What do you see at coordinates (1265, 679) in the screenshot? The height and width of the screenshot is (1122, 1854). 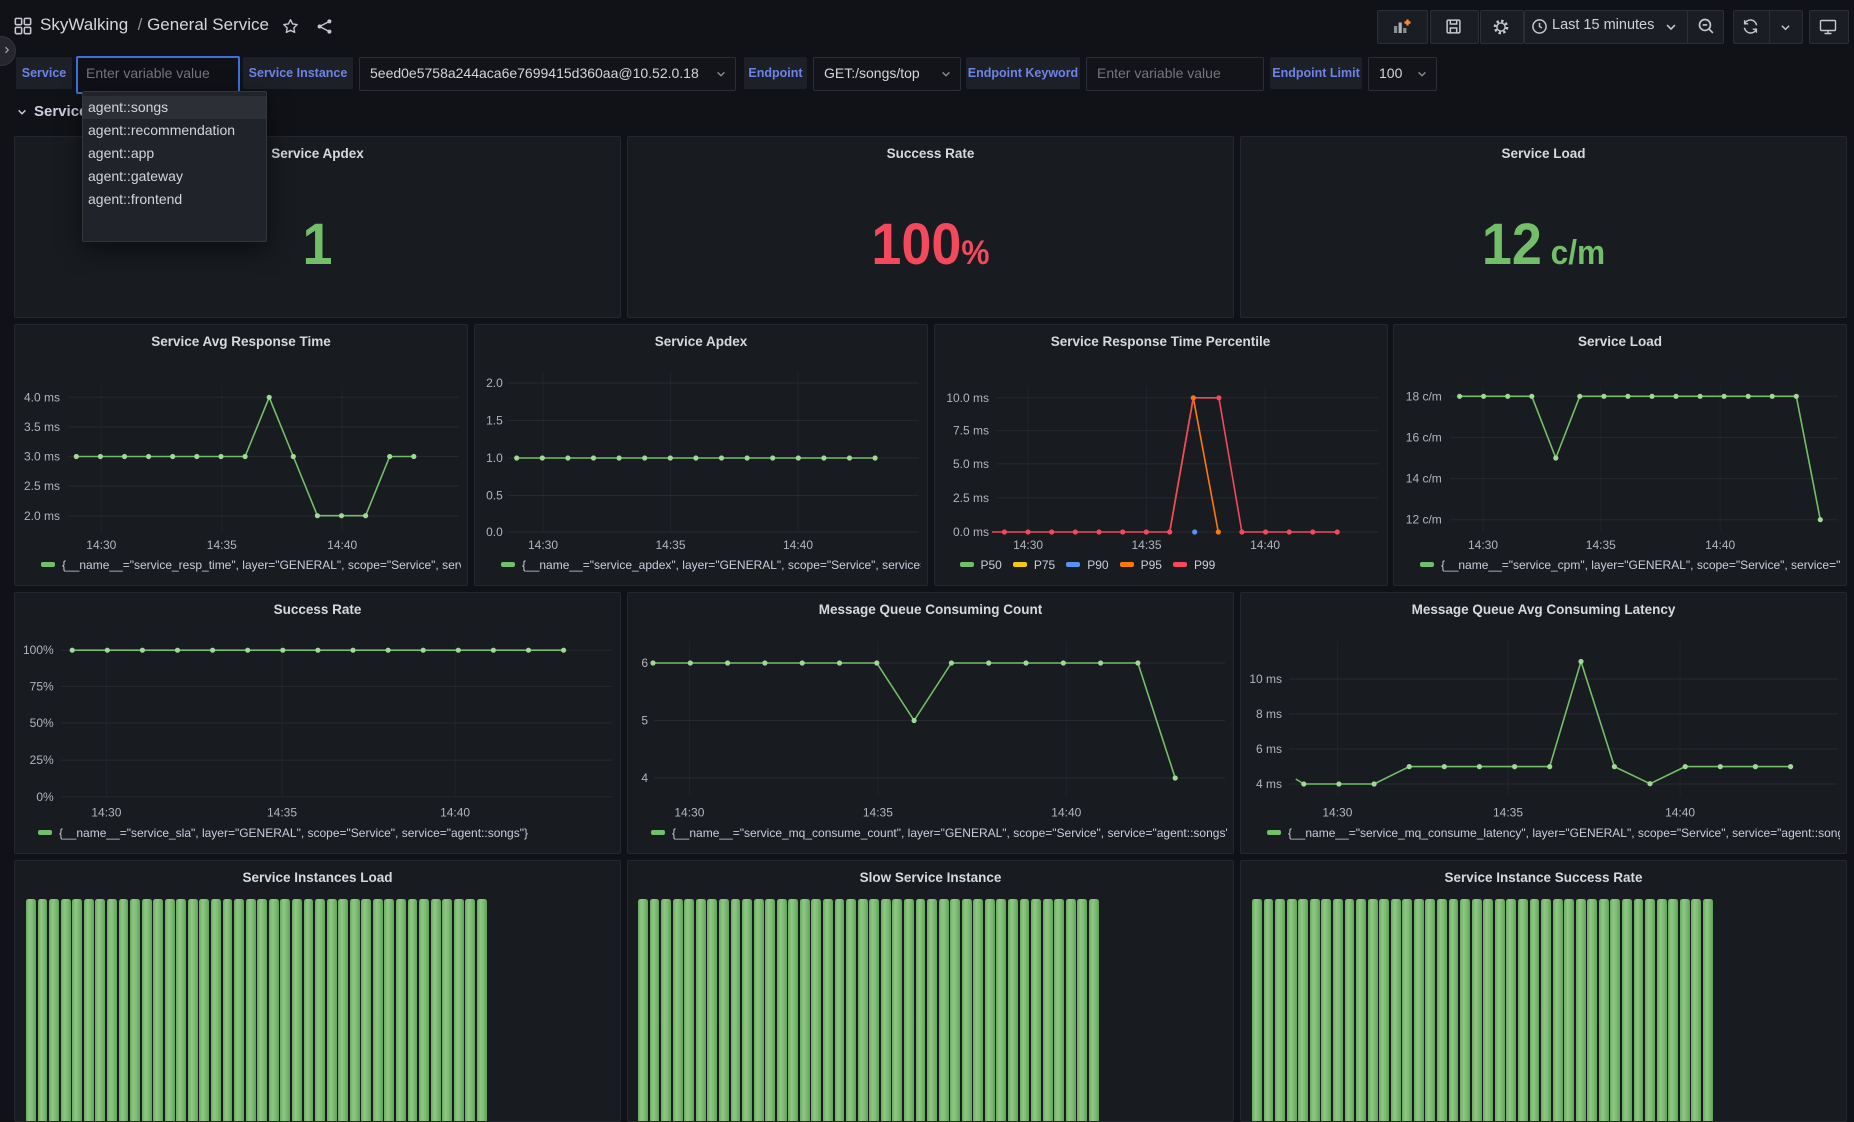 I see `svg-text: 10 ms` at bounding box center [1265, 679].